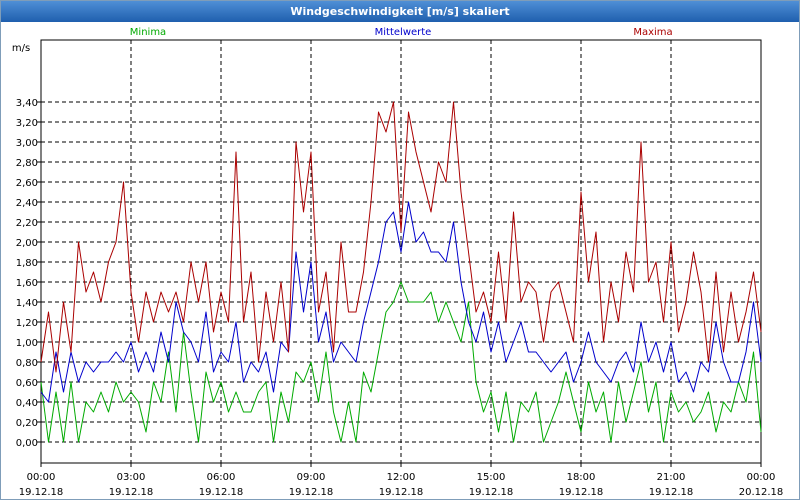  What do you see at coordinates (27, 443) in the screenshot?
I see `y-tick-label: 0,00` at bounding box center [27, 443].